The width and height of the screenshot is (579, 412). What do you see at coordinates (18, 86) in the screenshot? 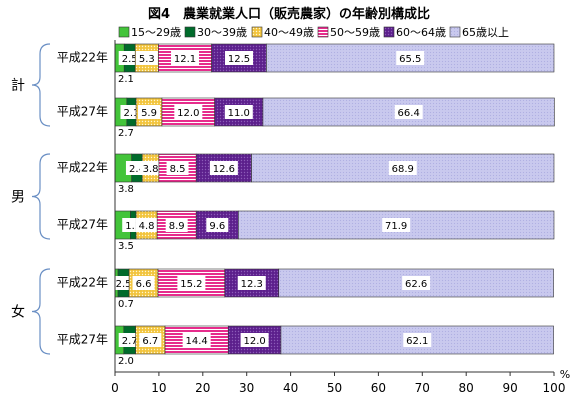
I see `group-label: 計` at bounding box center [18, 86].